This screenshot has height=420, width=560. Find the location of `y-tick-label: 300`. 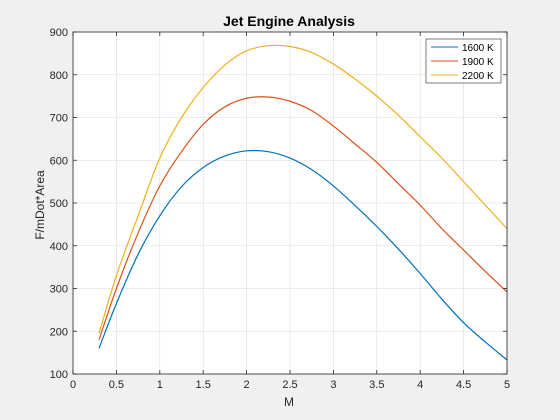

y-tick-label: 300 is located at coordinates (59, 290).